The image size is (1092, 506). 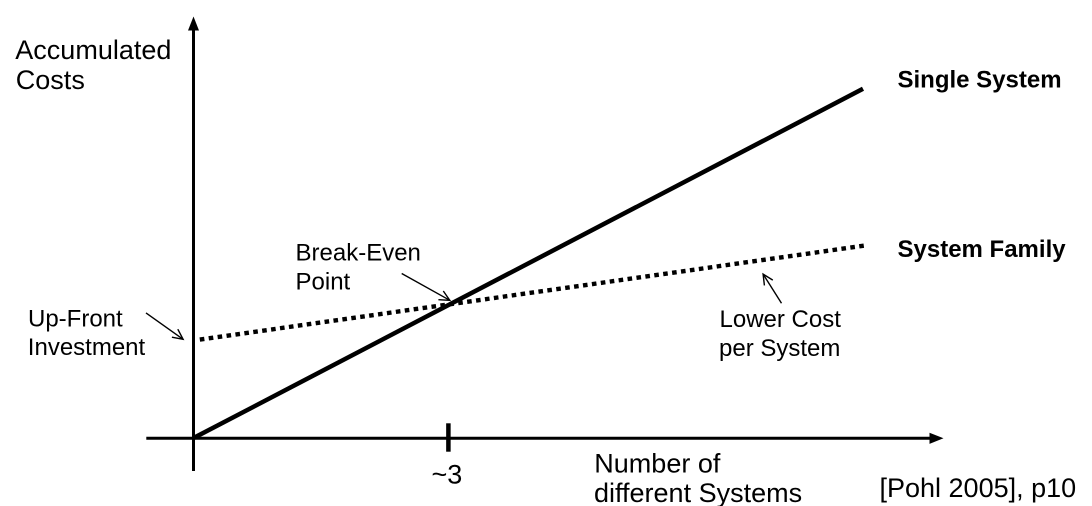 I want to click on svg-text: [Pohl 2005], p10, so click(x=978, y=488).